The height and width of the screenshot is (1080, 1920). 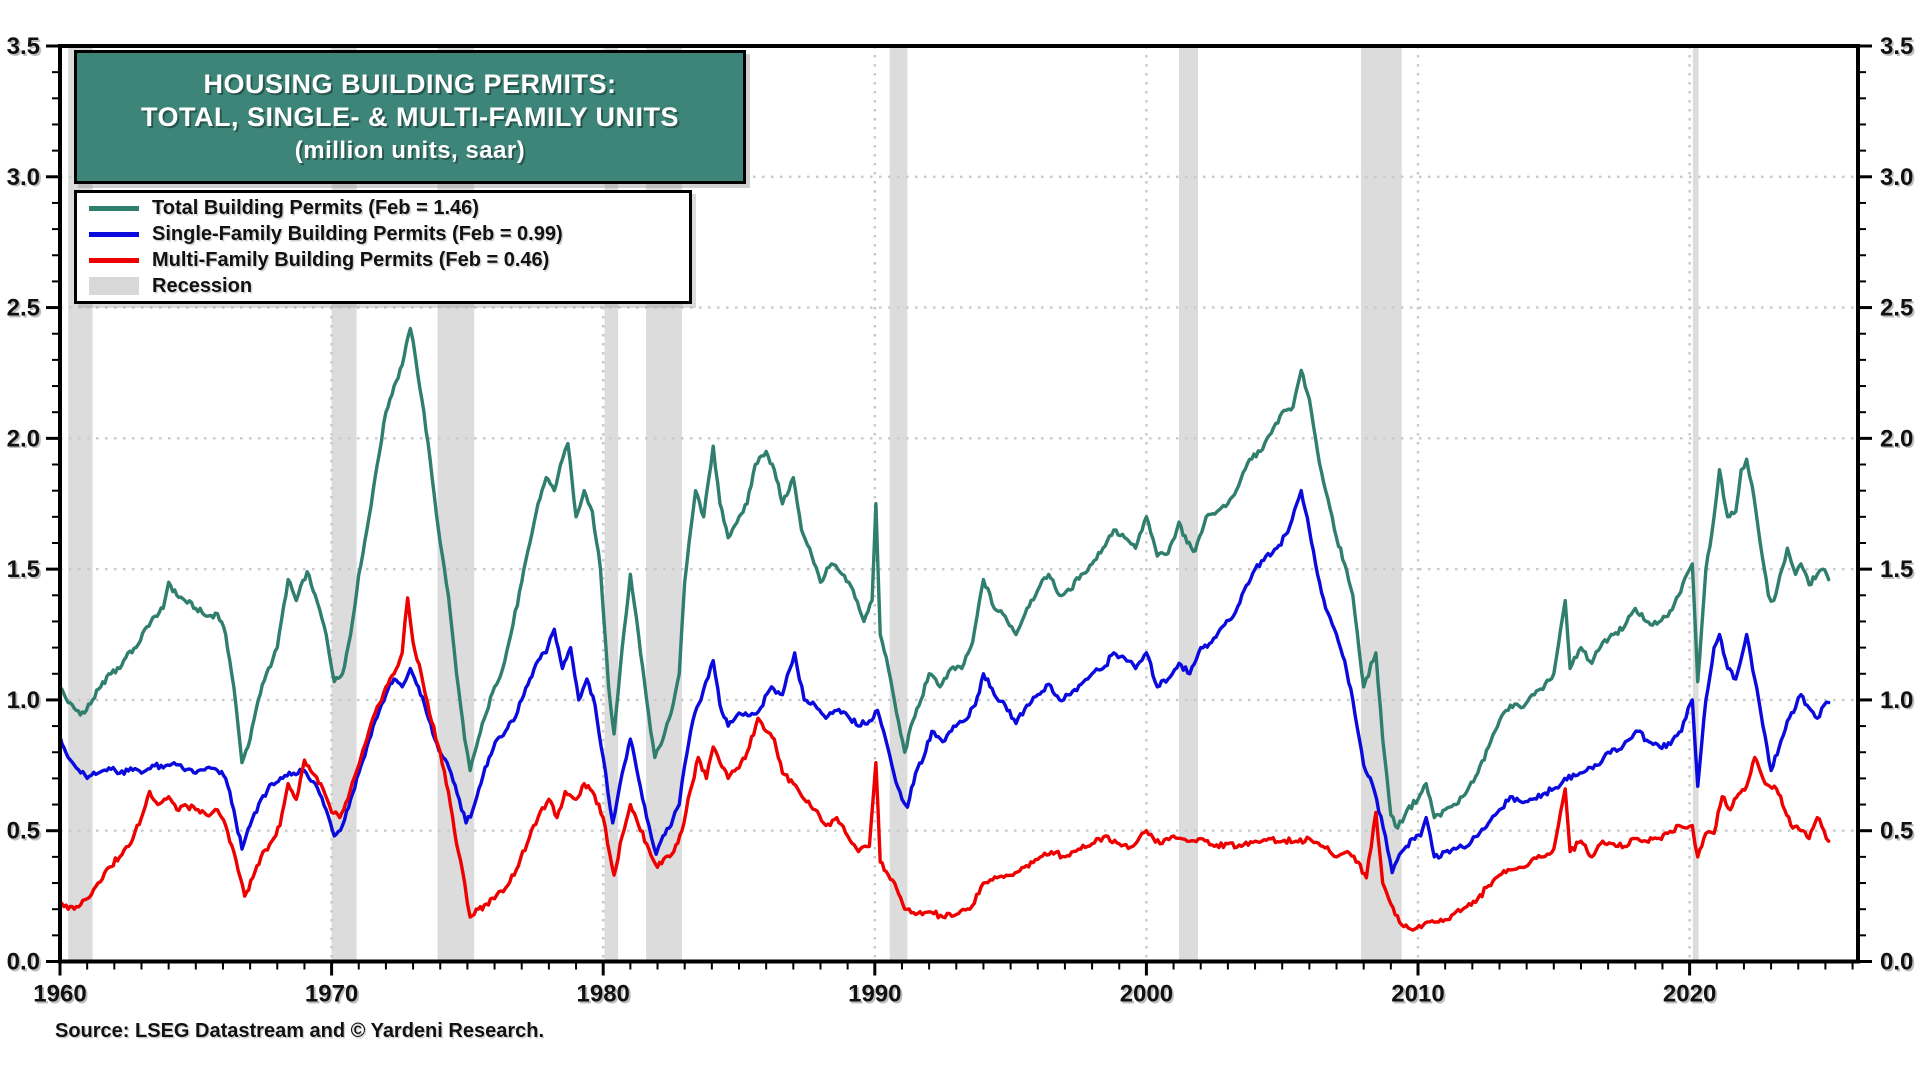 I want to click on chart-title-line-3: (million units, saar), so click(x=410, y=150).